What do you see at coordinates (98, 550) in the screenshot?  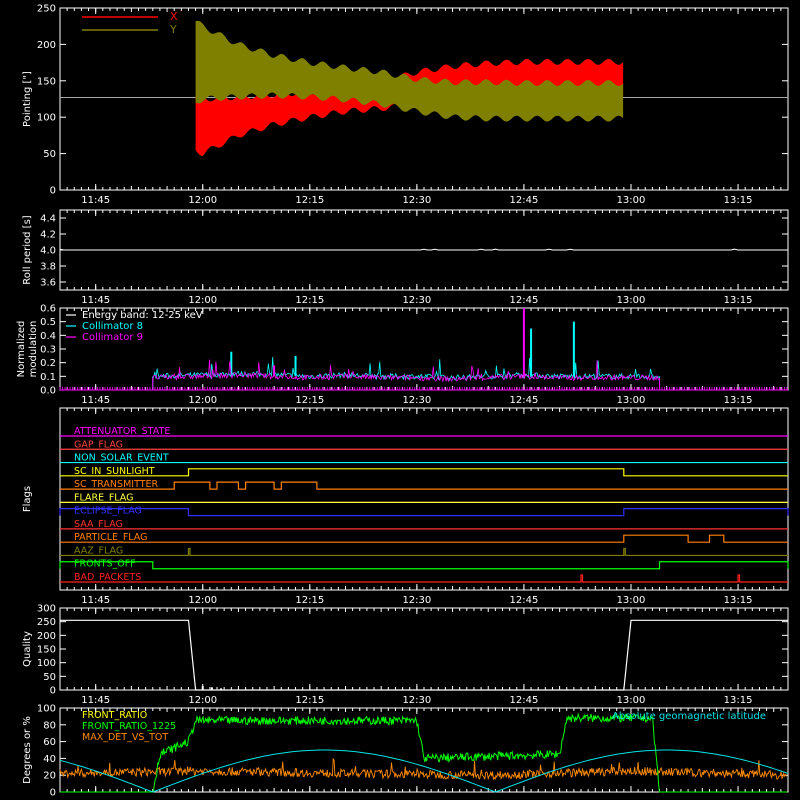 I see `flag-label-aaz-flag: AAZ_FLAG` at bounding box center [98, 550].